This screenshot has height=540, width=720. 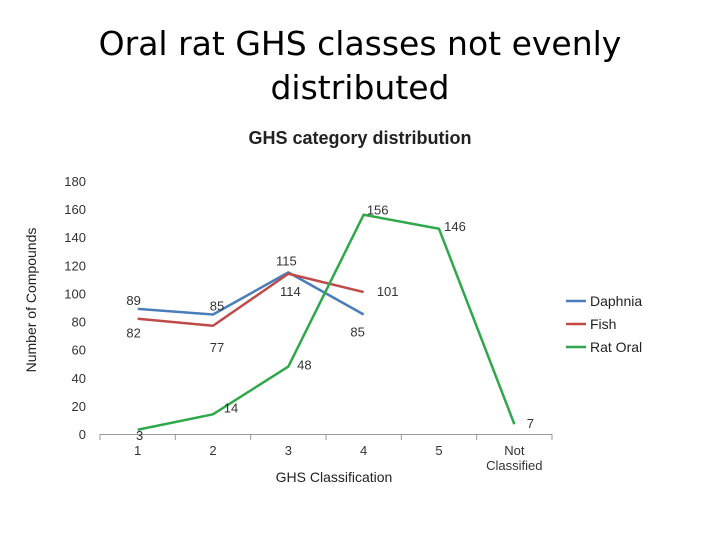 What do you see at coordinates (79, 406) in the screenshot?
I see `y-tick-label: 20` at bounding box center [79, 406].